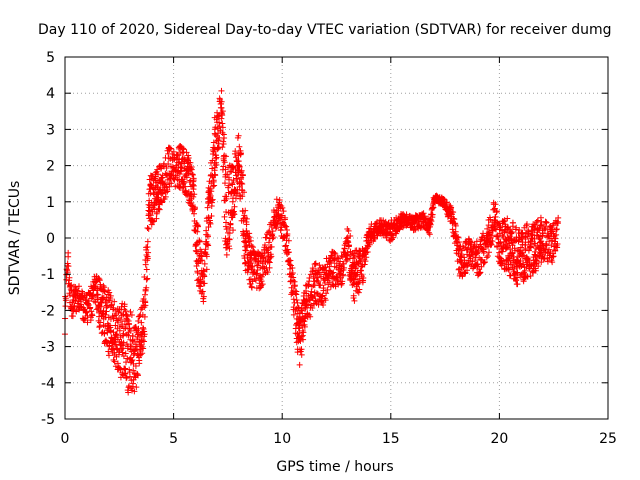 Image resolution: width=640 pixels, height=480 pixels. Describe the element at coordinates (50, 167) in the screenshot. I see `y-tick-label: 2` at that location.